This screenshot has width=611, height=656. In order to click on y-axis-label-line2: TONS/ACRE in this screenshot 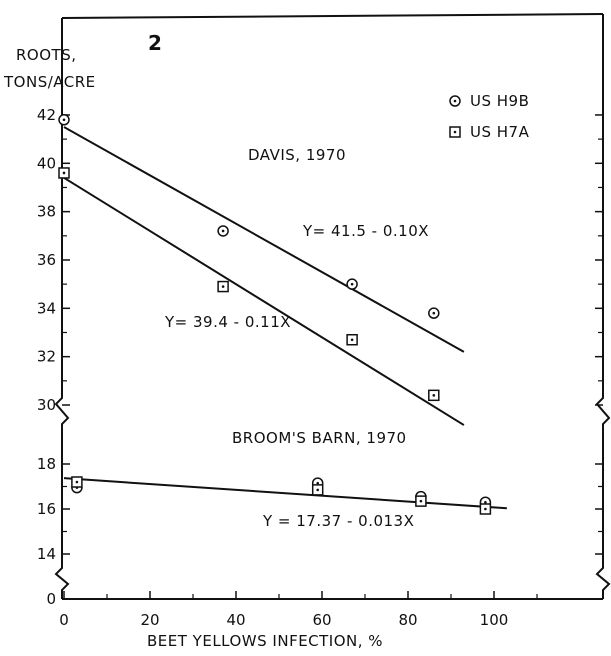, I will do `click(49, 82)`.